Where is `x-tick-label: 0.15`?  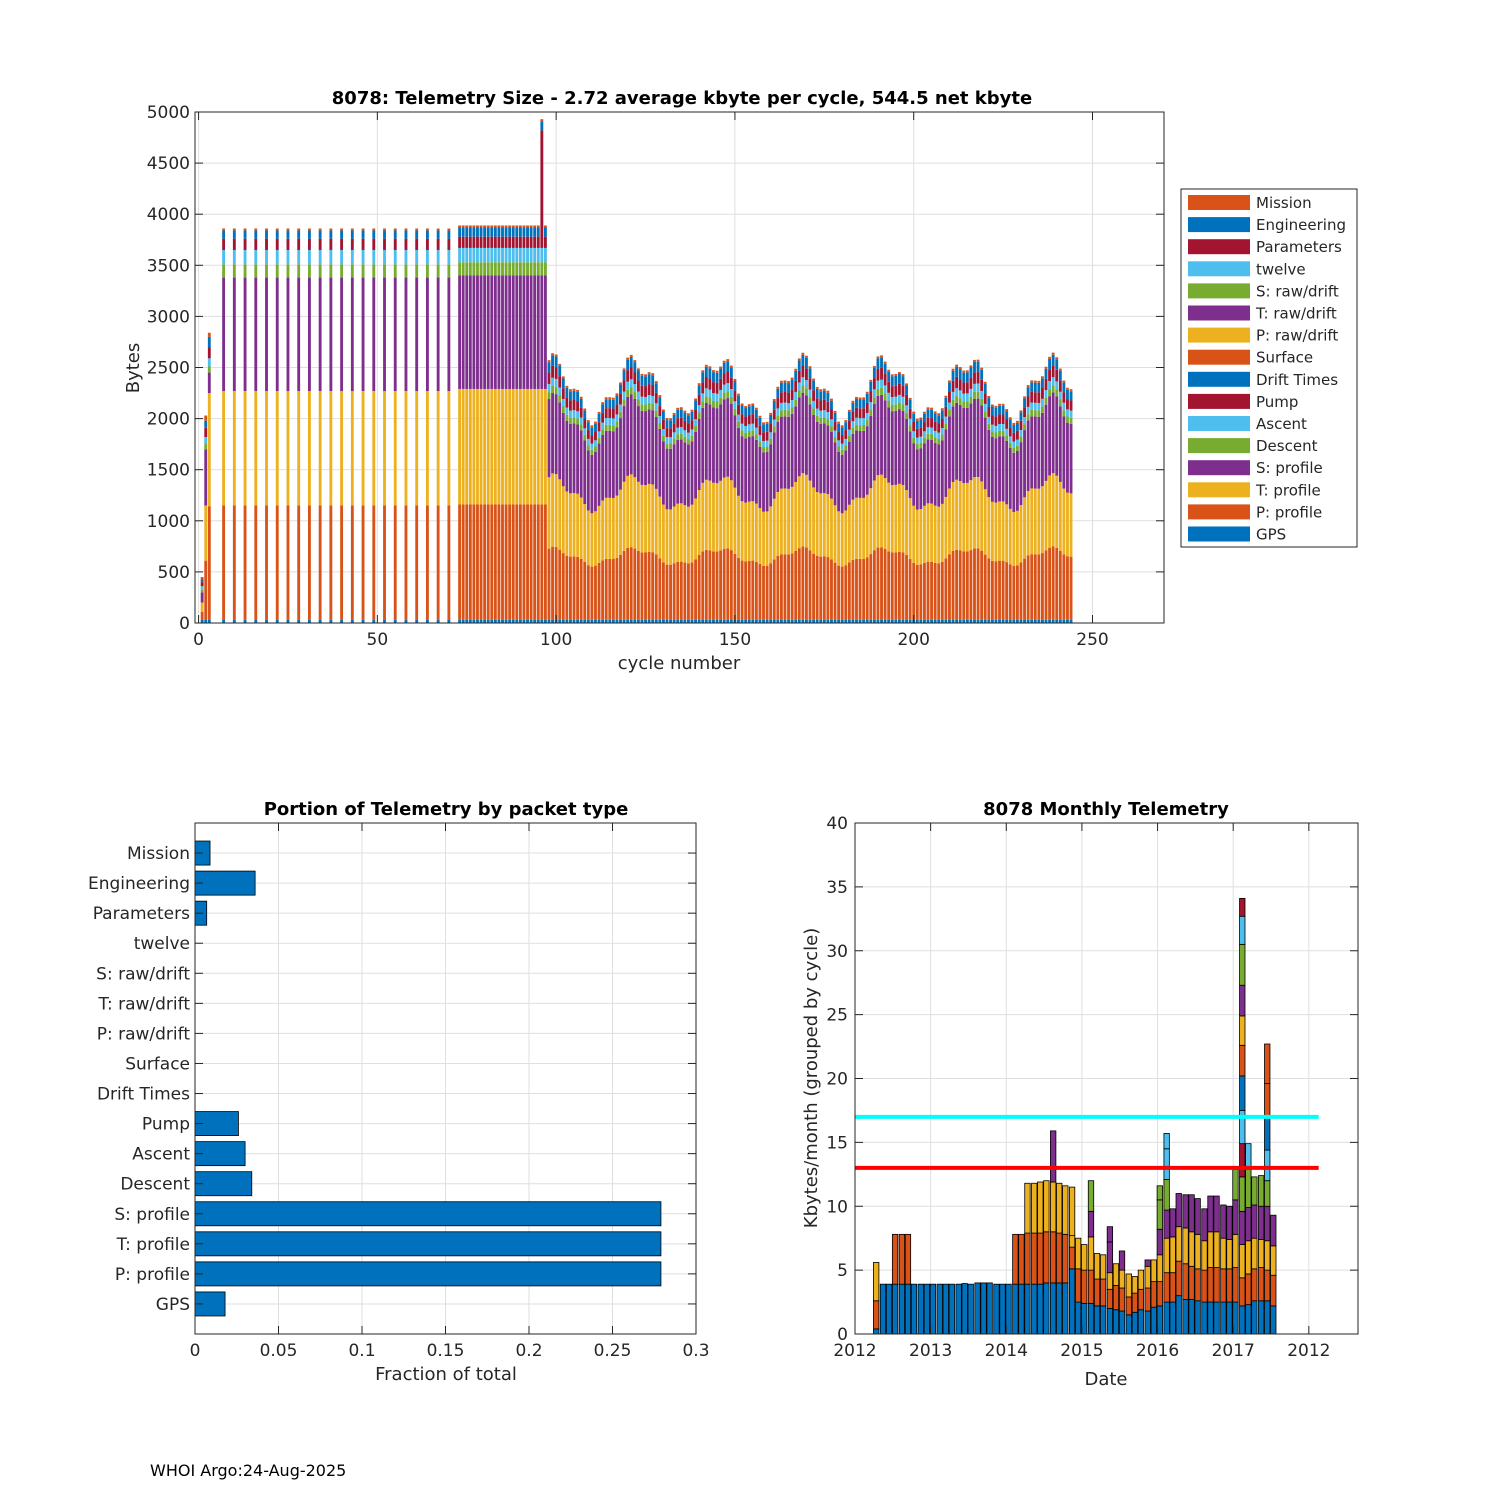 x-tick-label: 0.15 is located at coordinates (446, 1351).